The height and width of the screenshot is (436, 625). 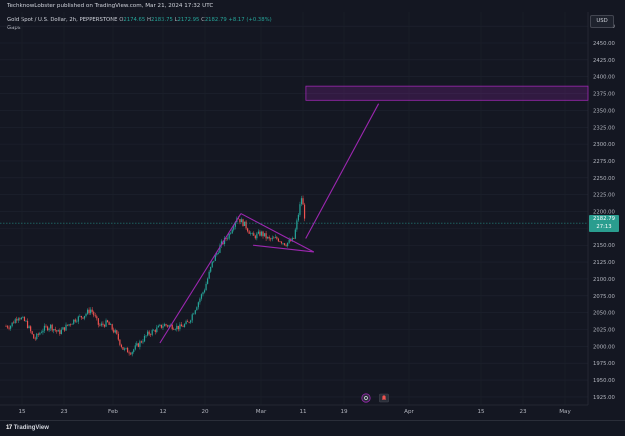 What do you see at coordinates (250, 20) in the screenshot?
I see `change-value: +8.17 (+0.38%)` at bounding box center [250, 20].